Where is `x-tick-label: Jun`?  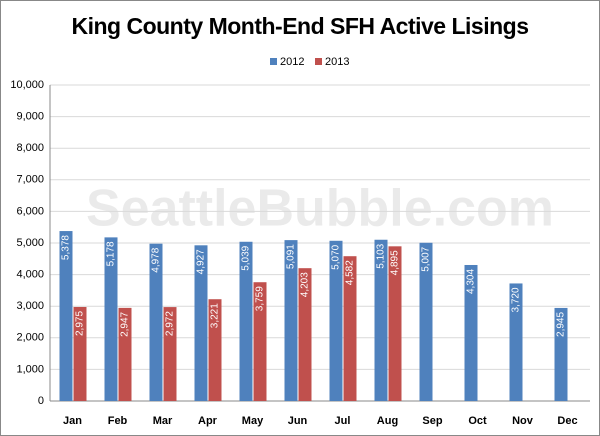 x-tick-label: Jun is located at coordinates (298, 421).